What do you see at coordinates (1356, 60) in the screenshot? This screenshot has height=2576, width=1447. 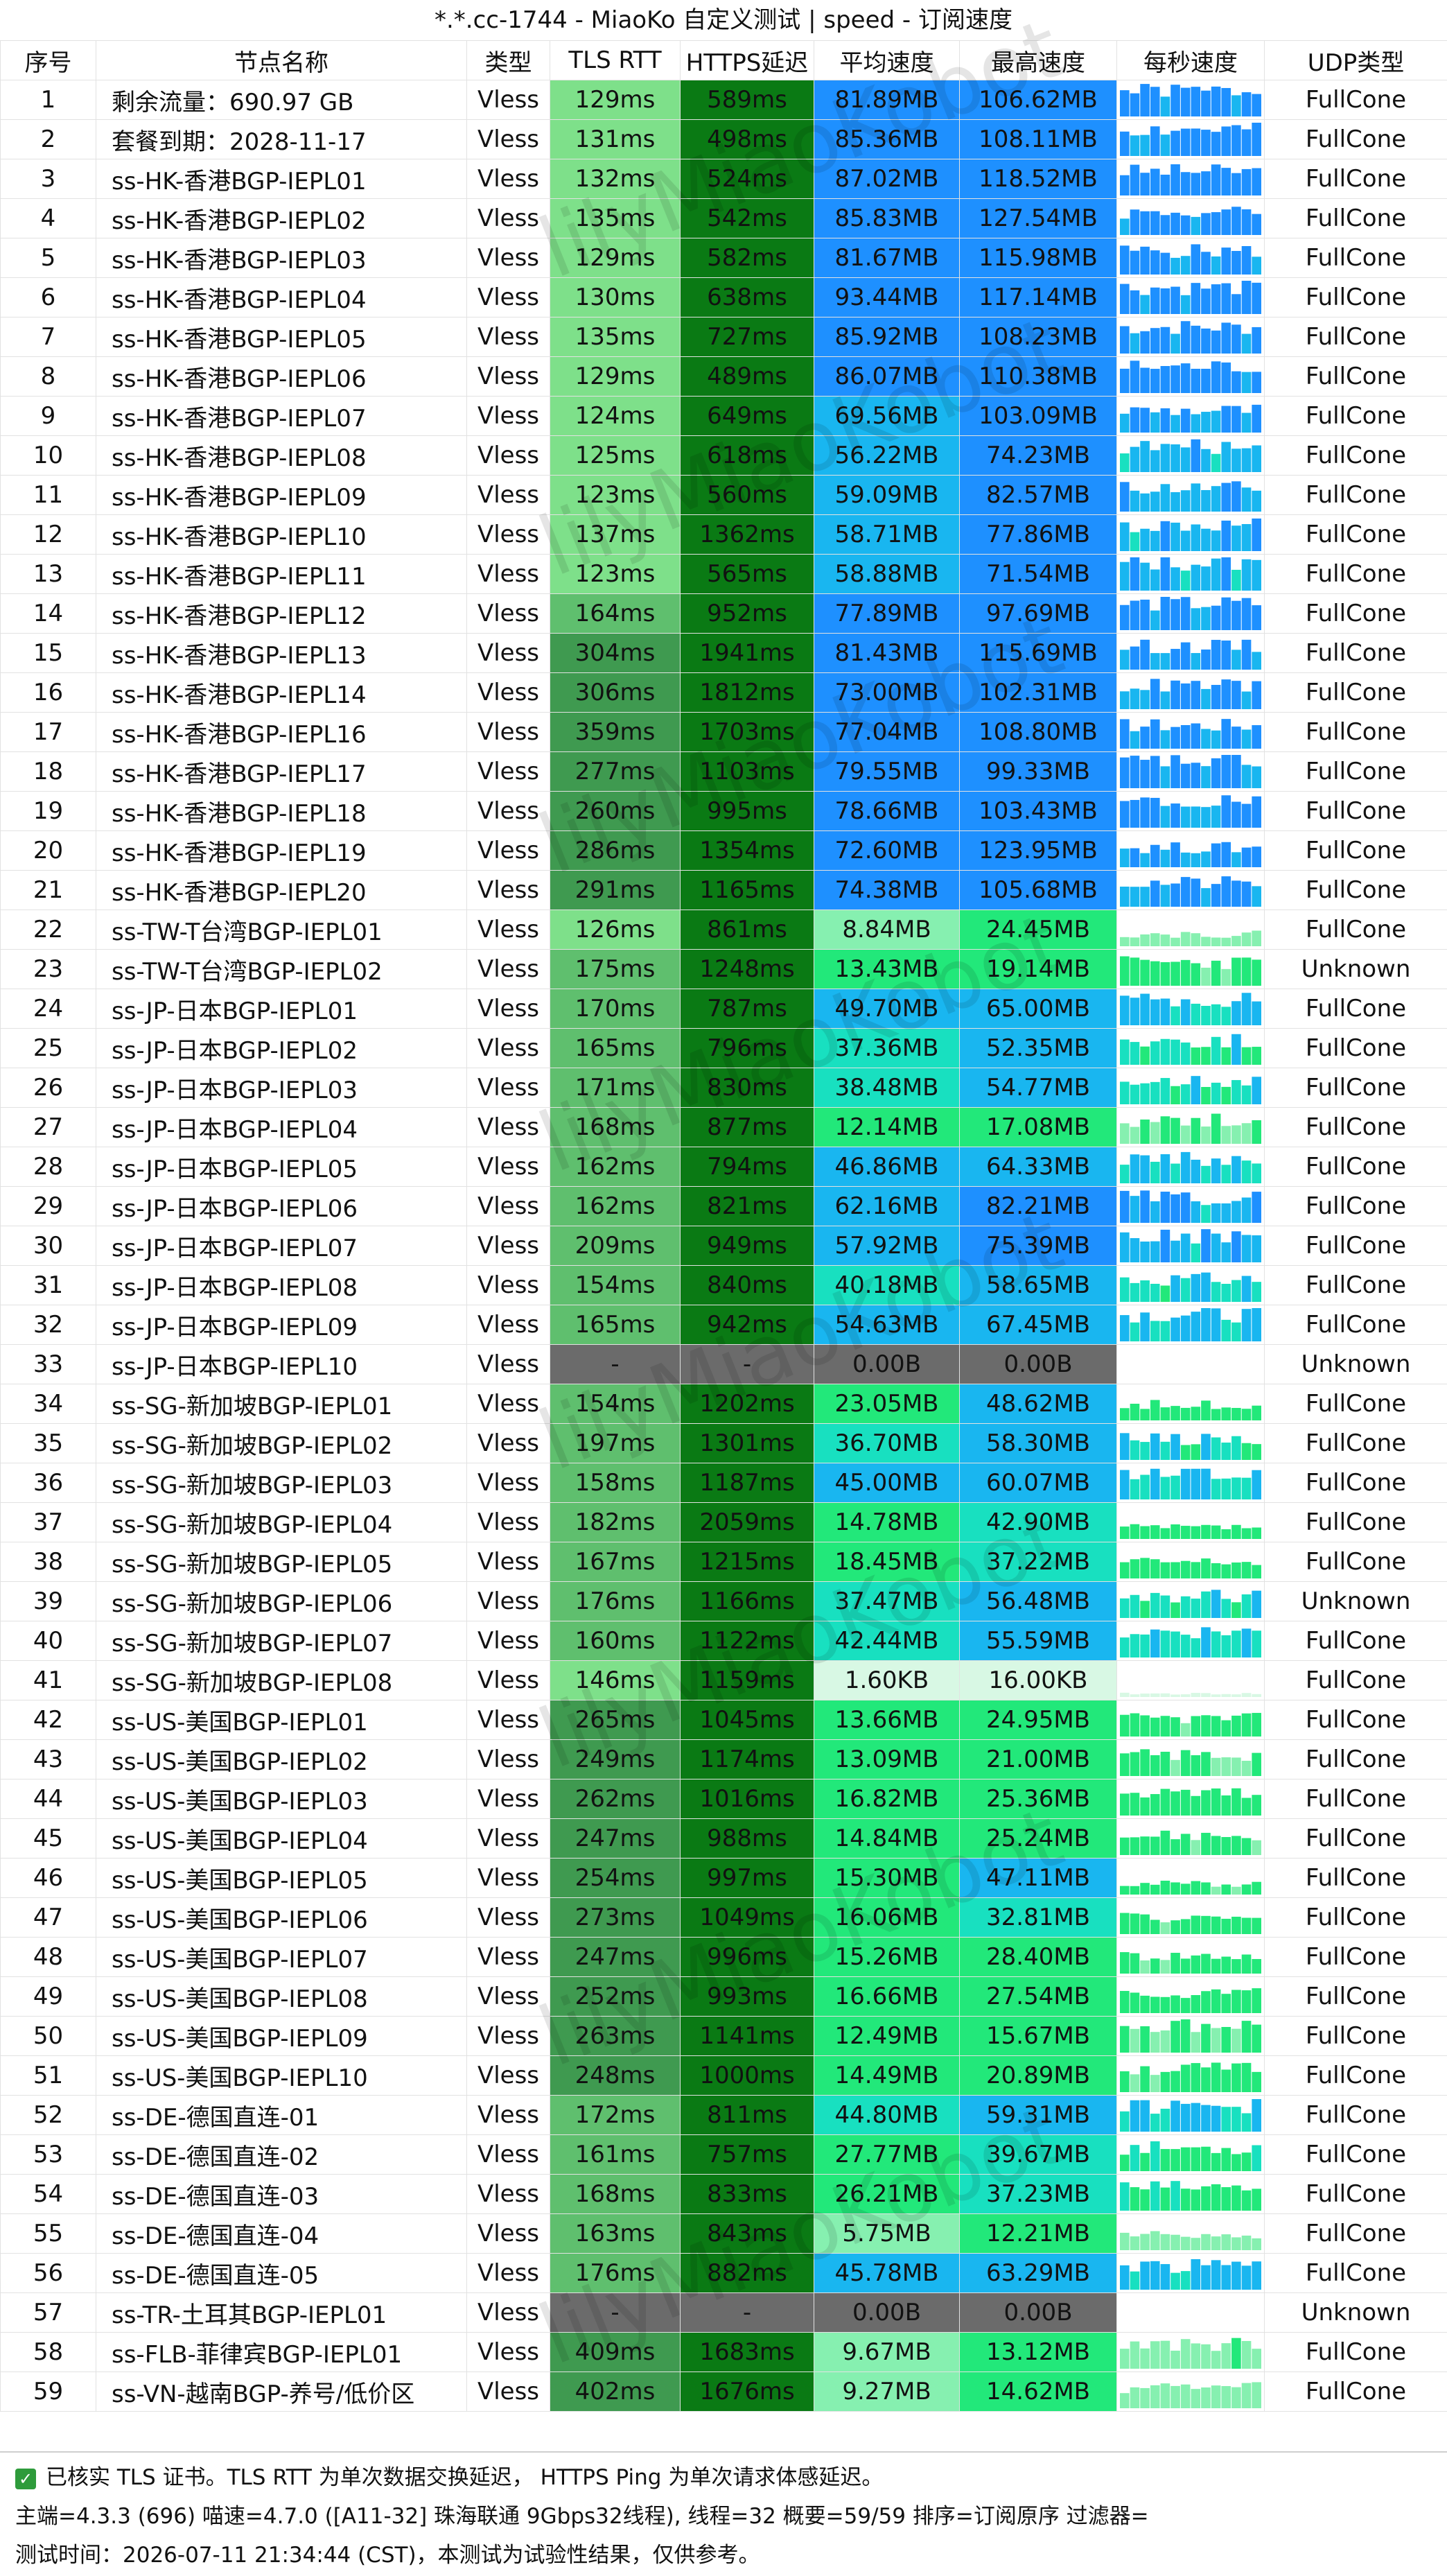 I see `col-header-udp-type: UDP类型` at bounding box center [1356, 60].